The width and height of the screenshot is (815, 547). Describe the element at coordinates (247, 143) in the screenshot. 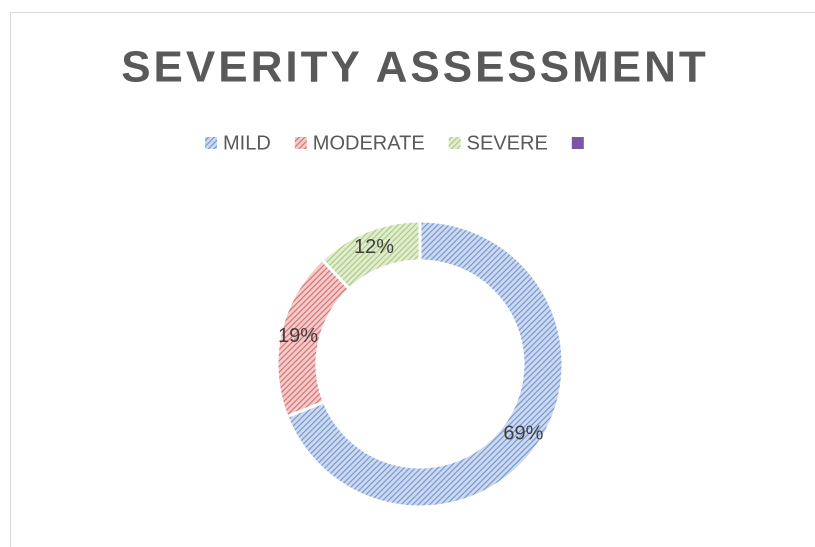

I see `legend-label: MILD` at that location.